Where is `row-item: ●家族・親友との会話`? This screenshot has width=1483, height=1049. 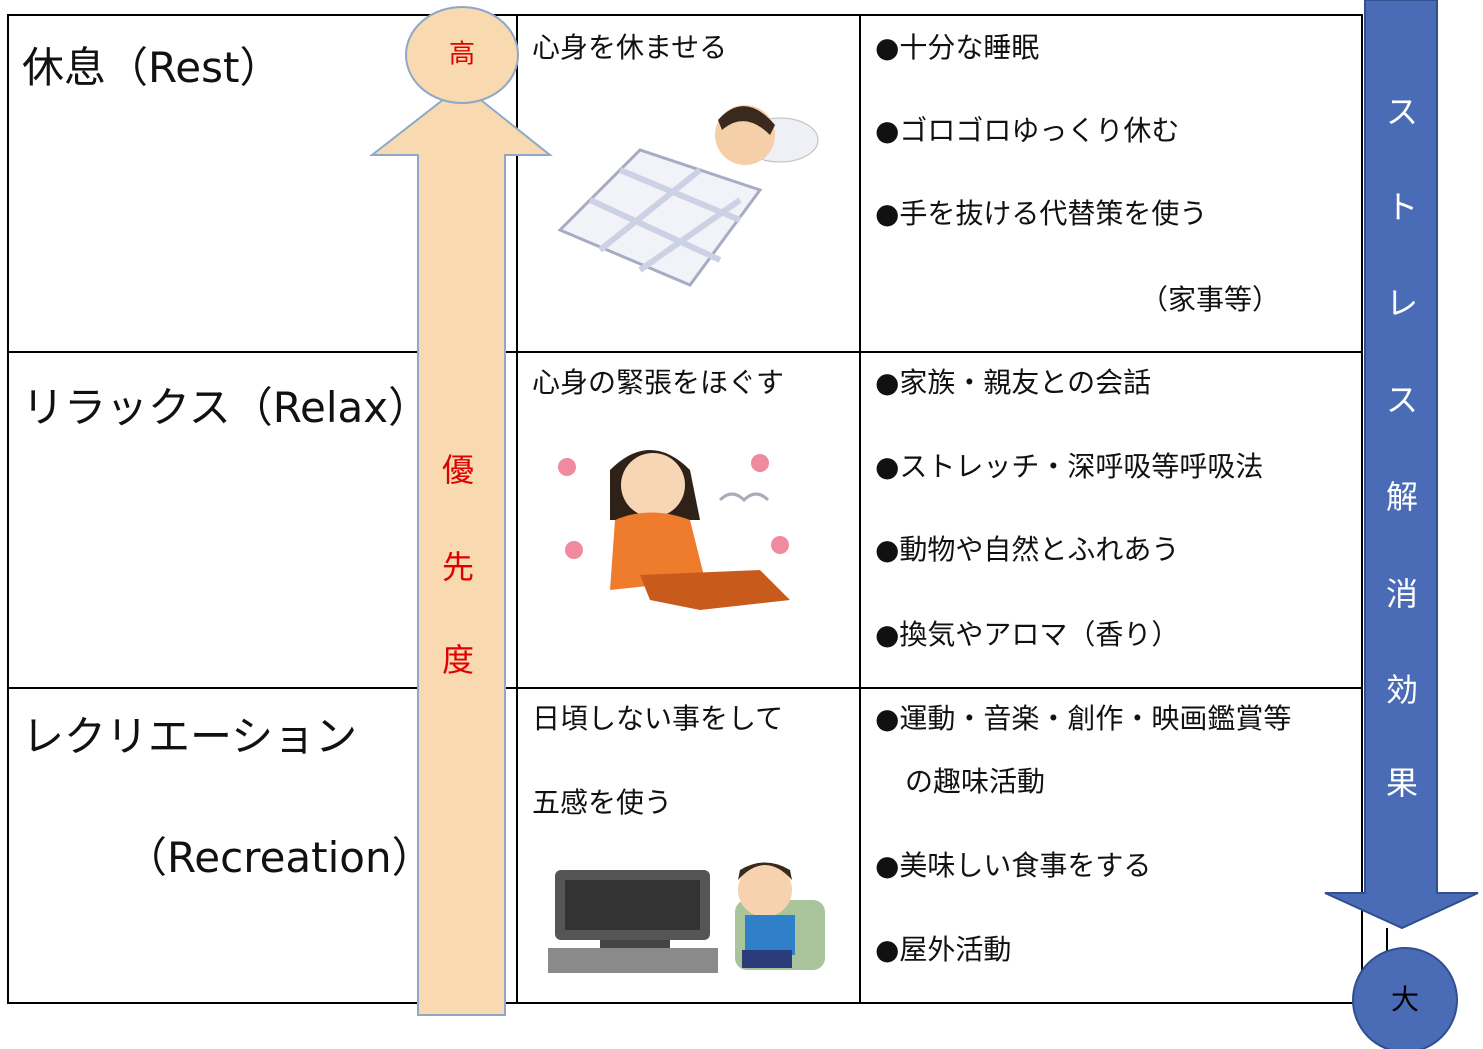
row-item: ●家族・親友との会話 is located at coordinates (1013, 383).